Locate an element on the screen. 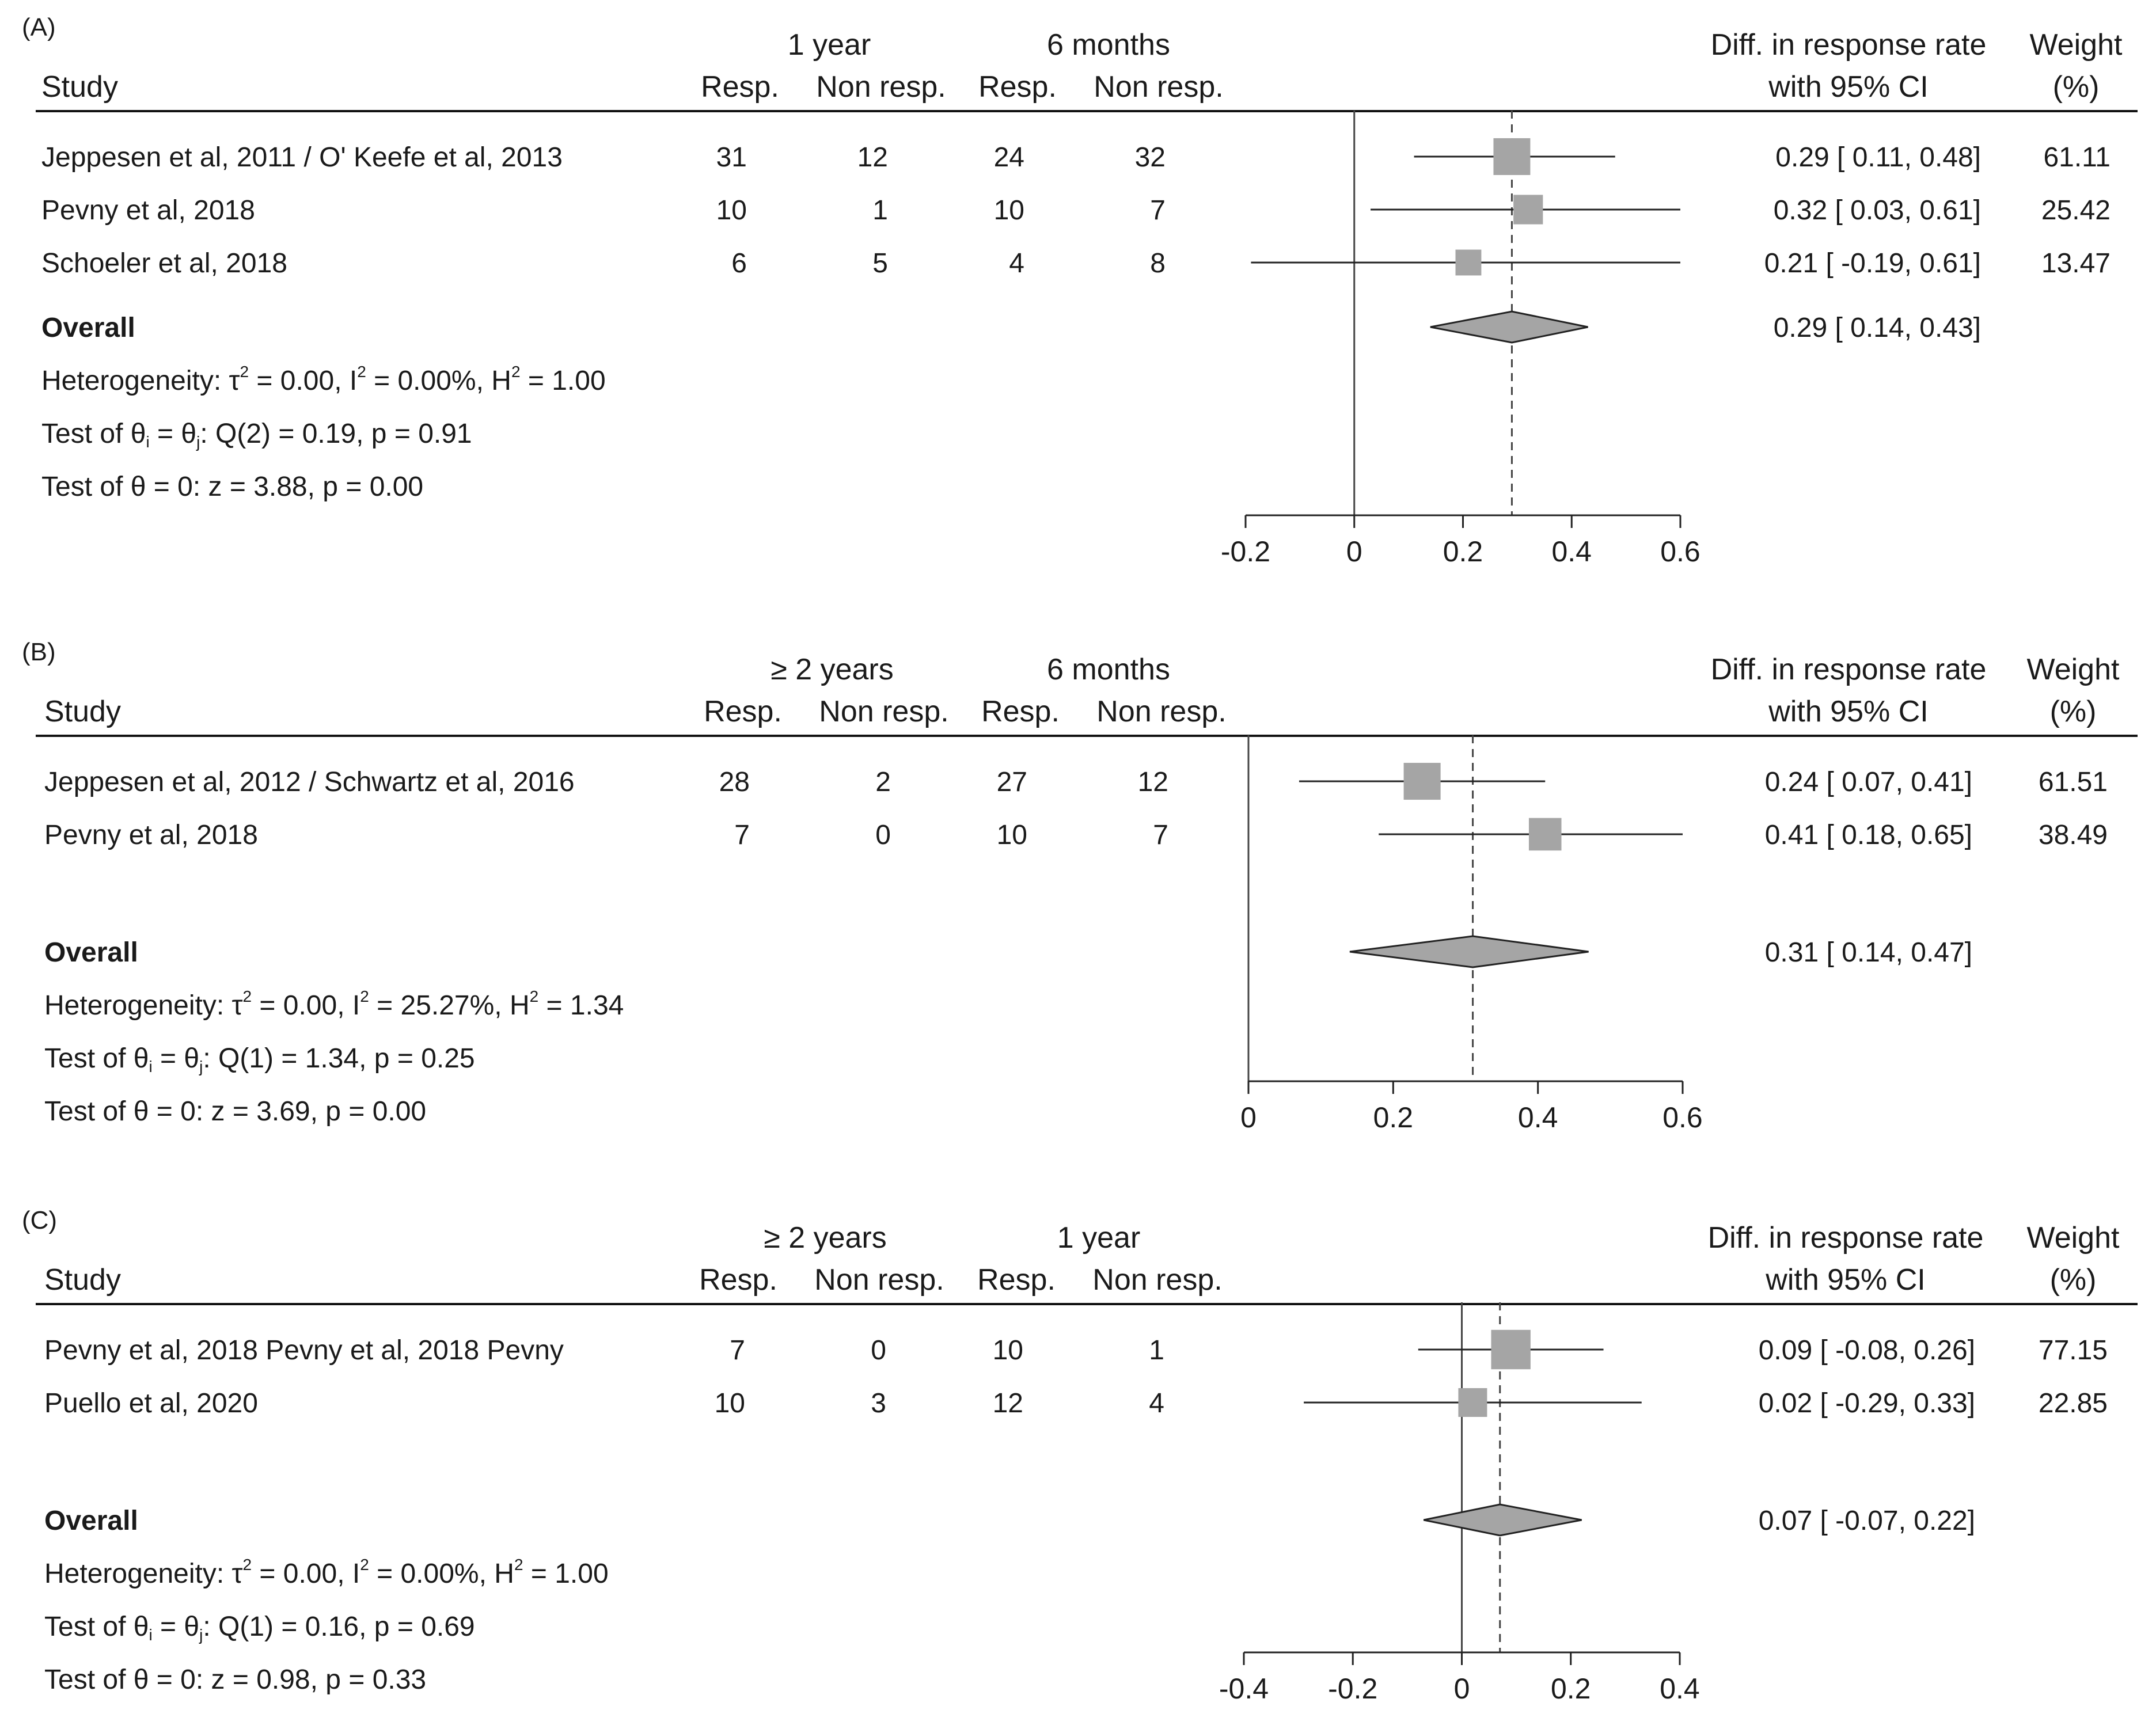  weight-header-line1: Weight is located at coordinates (2073, 669).